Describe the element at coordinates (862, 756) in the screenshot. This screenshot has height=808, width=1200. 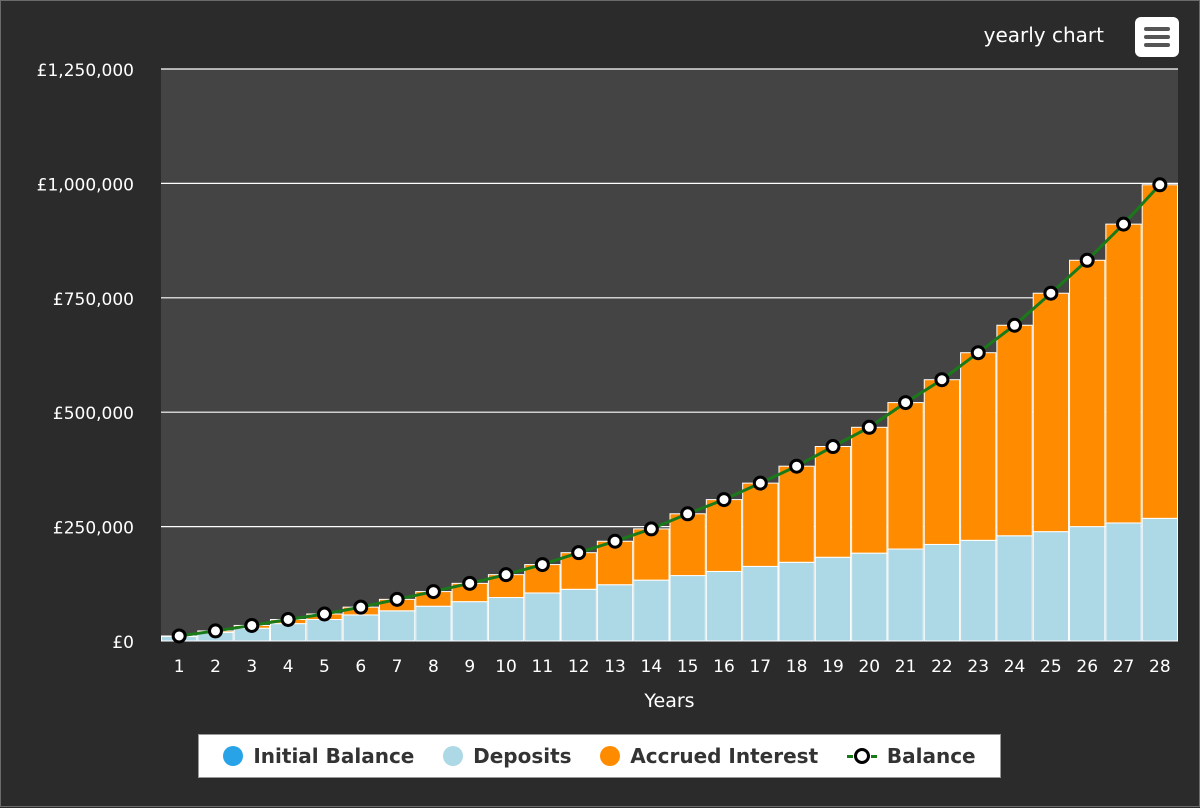
I see `legend-swatch-balance` at that location.